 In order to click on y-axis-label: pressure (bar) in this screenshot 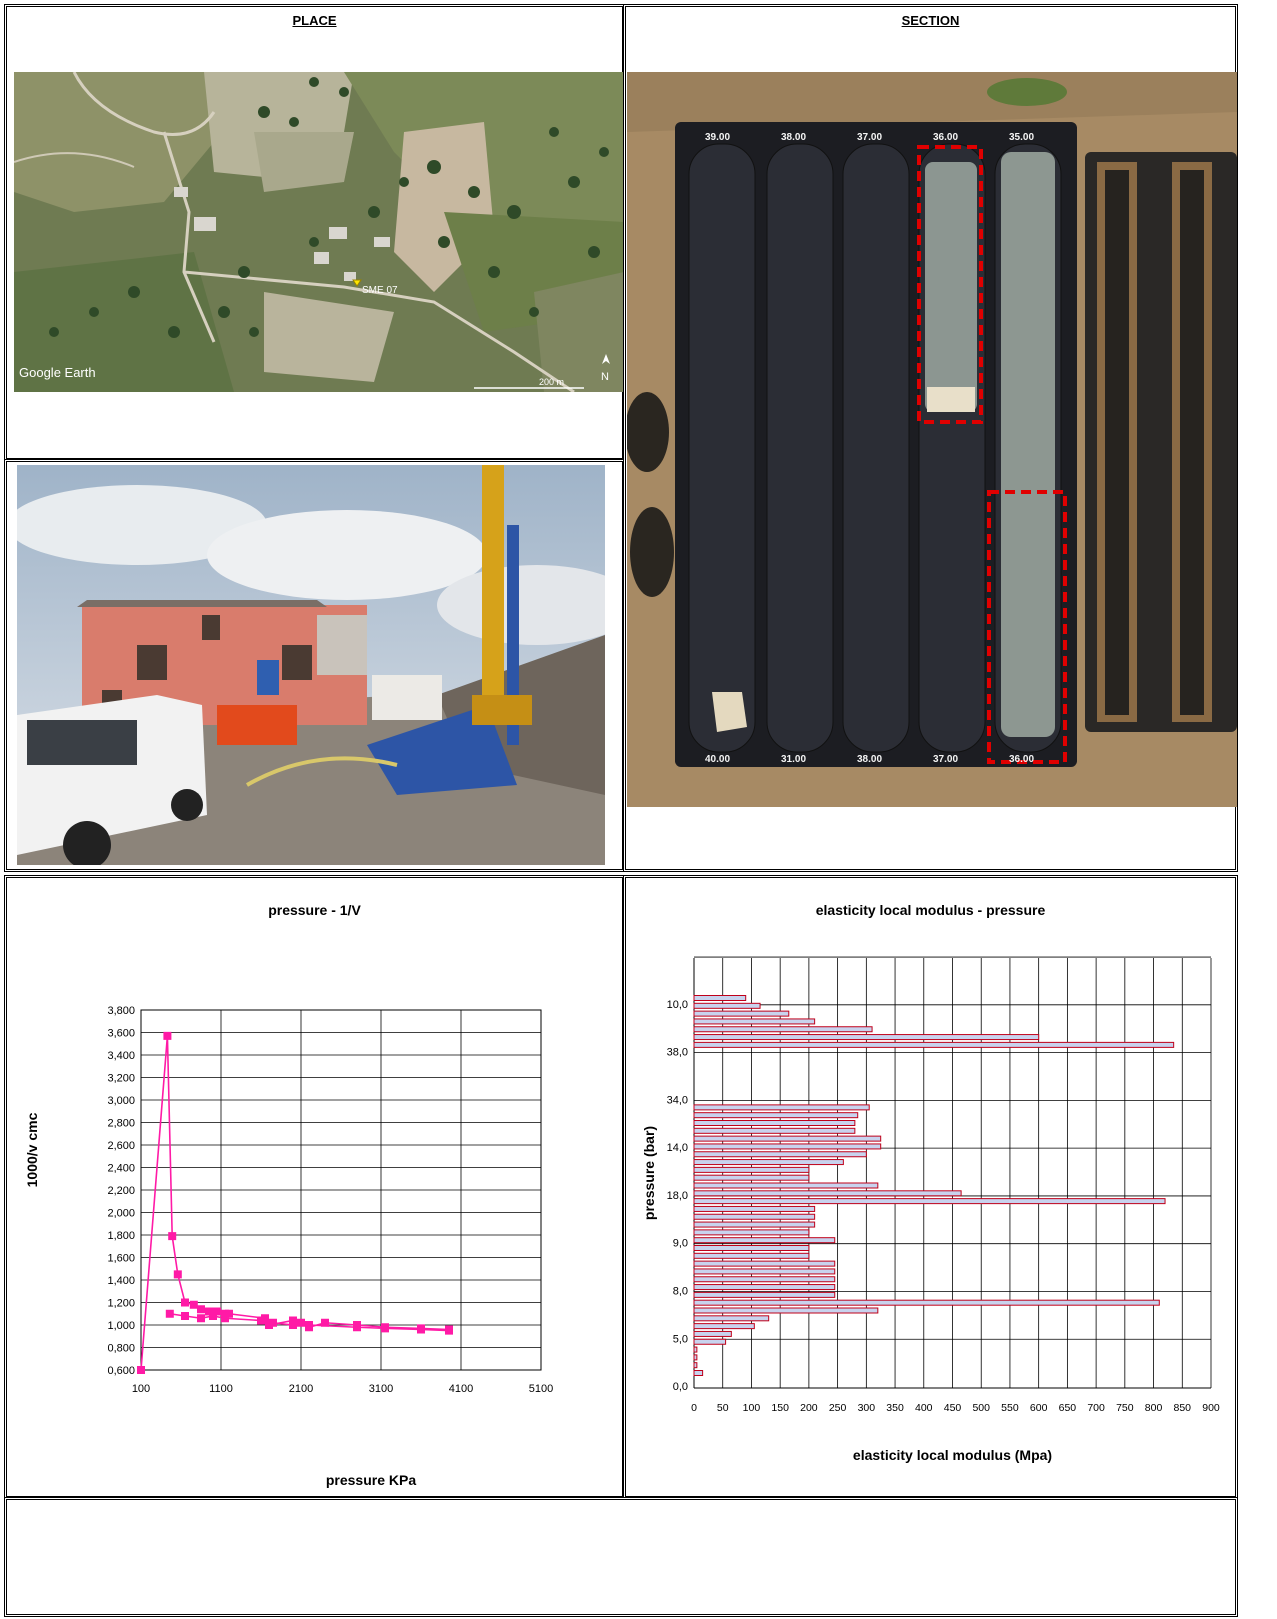, I will do `click(649, 1173)`.